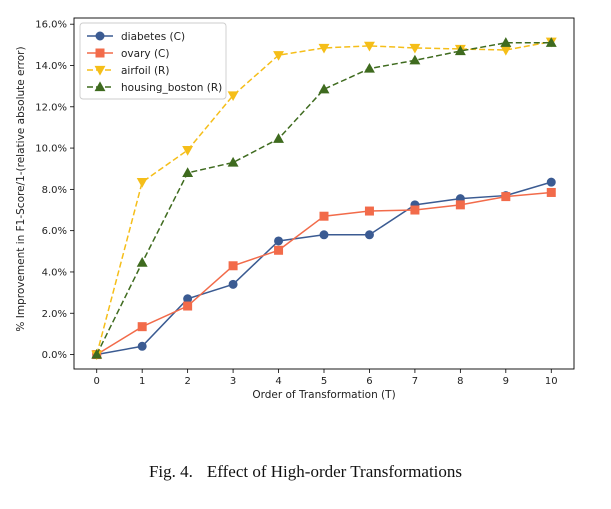 The height and width of the screenshot is (509, 611). I want to click on y-tick-label: 10.0%, so click(51, 149).